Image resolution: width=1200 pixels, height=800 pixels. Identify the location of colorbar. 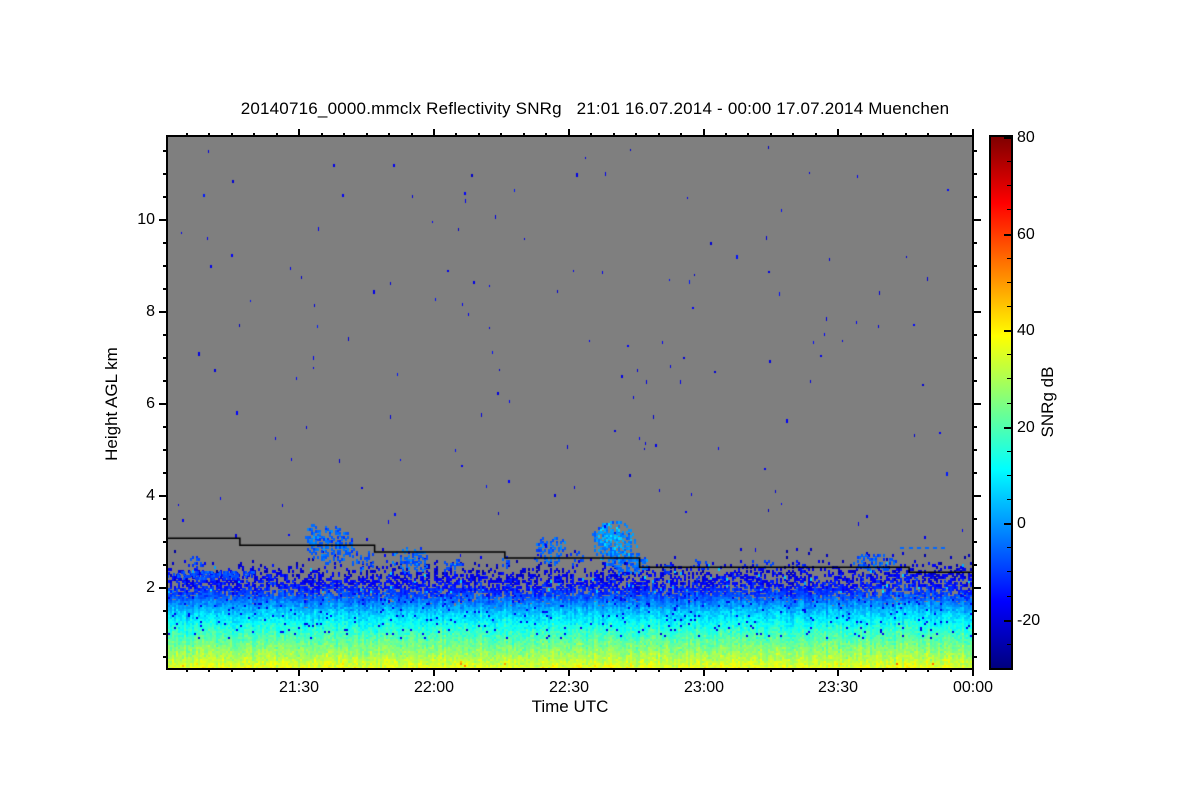
(1001, 402).